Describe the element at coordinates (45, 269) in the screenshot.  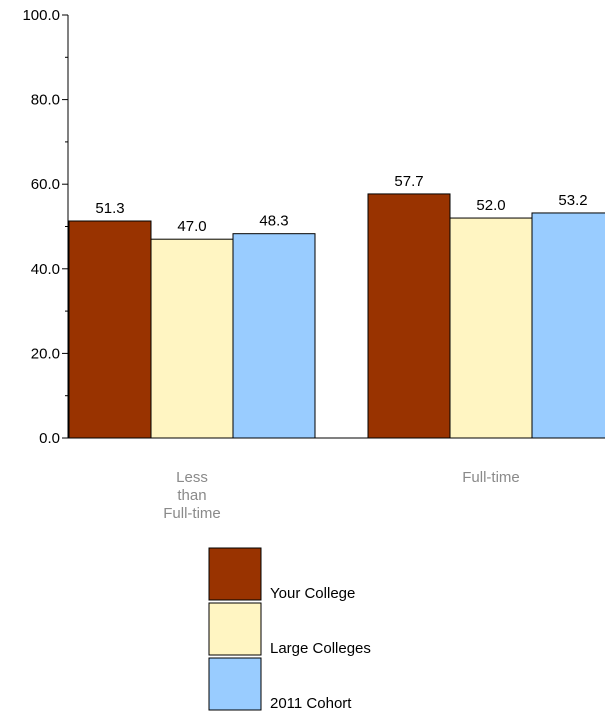
I see `y-tick-label: 40.0` at that location.